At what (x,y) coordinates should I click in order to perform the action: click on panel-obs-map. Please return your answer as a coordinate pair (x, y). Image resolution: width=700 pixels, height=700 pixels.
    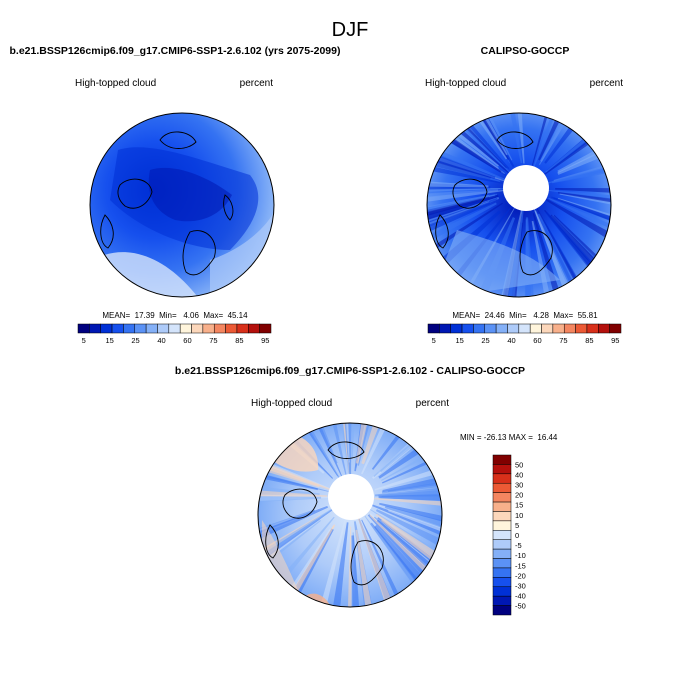
    Looking at the image, I should click on (519, 205).